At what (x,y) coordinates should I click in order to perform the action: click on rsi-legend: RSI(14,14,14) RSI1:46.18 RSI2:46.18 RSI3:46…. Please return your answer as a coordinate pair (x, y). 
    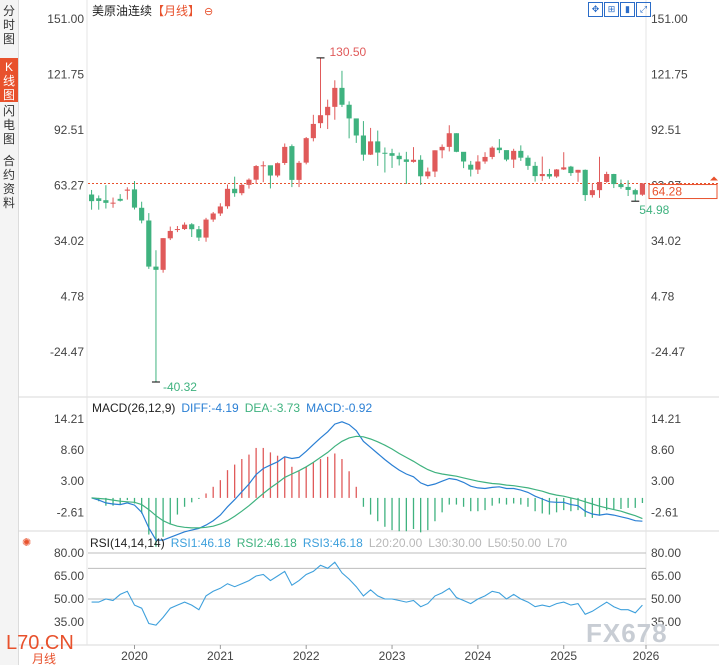
    Looking at the image, I should click on (331, 543).